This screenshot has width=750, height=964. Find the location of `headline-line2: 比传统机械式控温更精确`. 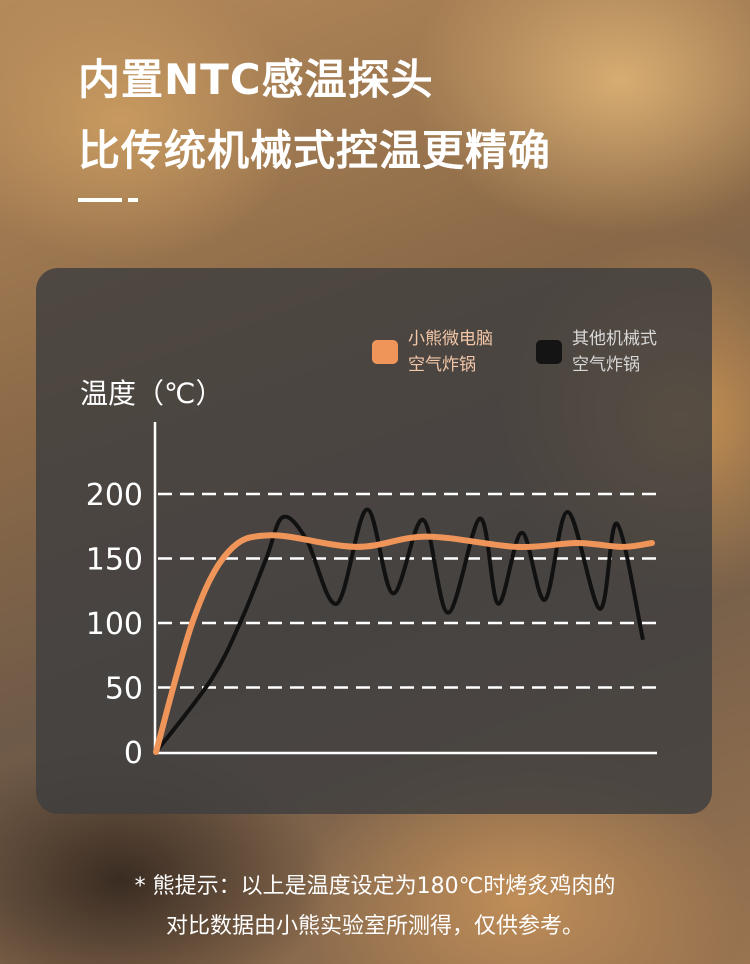

headline-line2: 比传统机械式控温更精确 is located at coordinates (315, 150).